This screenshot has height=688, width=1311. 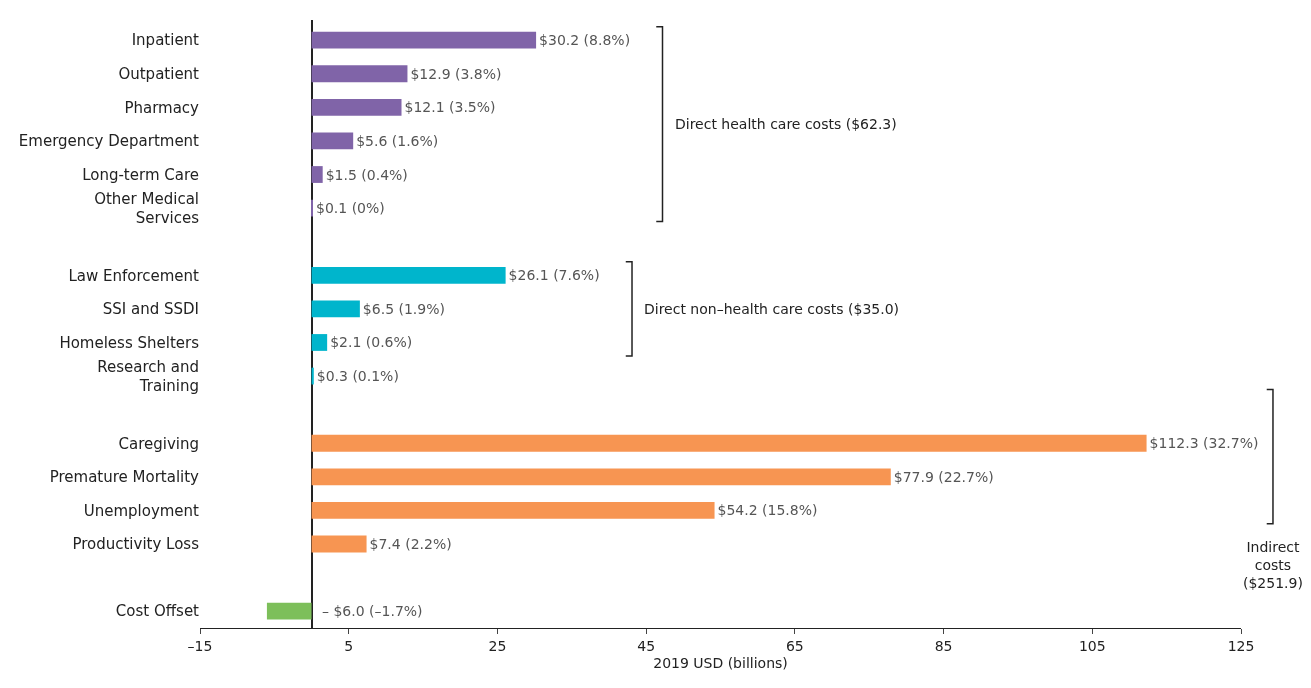 I want to click on y-tick-label: Other Medical Services, so click(x=147, y=208).